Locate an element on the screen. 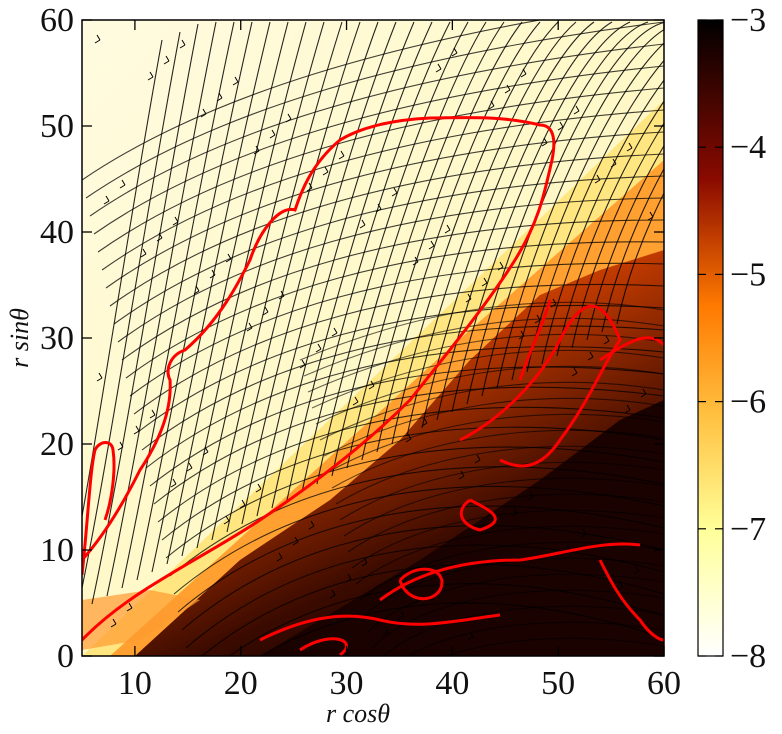  x-tick-label: 30 is located at coordinates (347, 683).